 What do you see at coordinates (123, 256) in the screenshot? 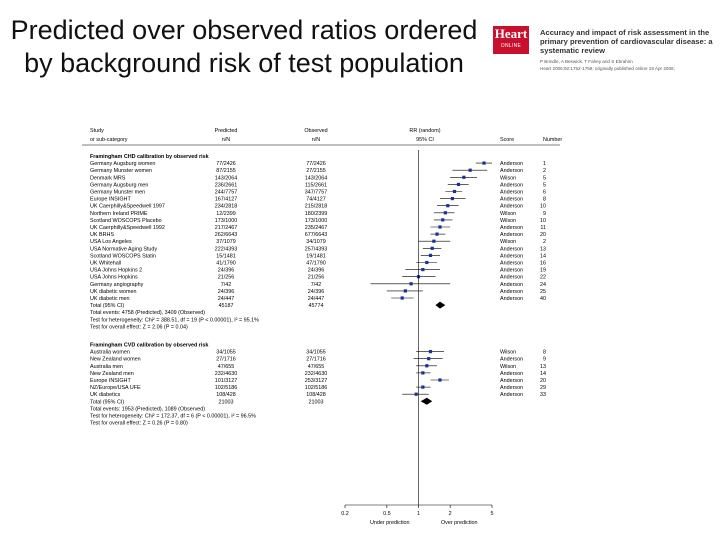
I see `study-name: Scotland WOSCOPS Statin` at bounding box center [123, 256].